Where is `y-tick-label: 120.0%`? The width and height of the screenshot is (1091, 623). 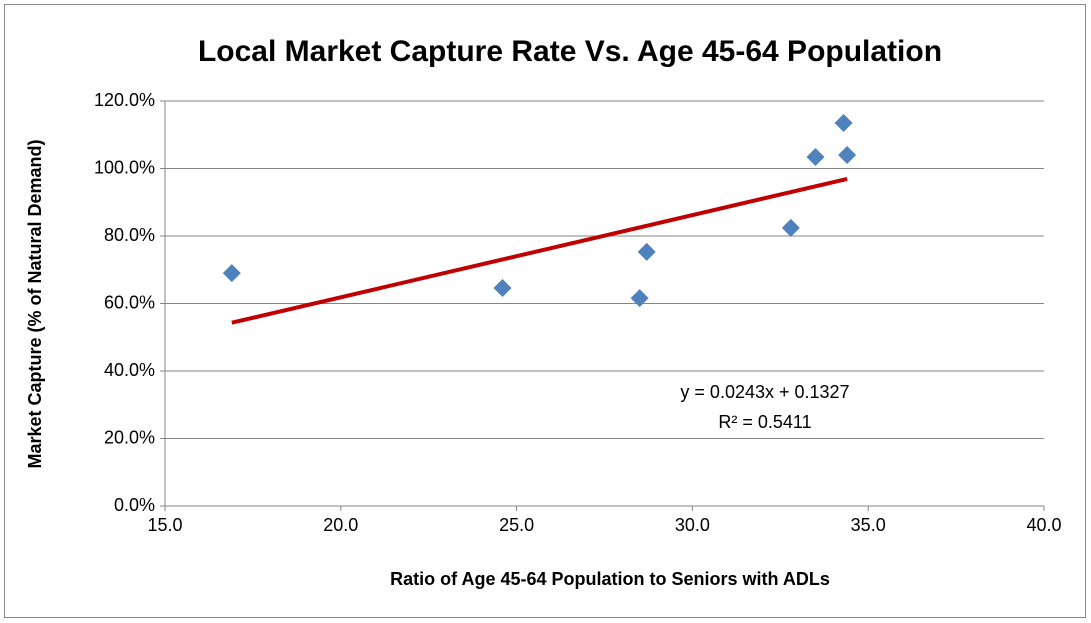 y-tick-label: 120.0% is located at coordinates (124, 100).